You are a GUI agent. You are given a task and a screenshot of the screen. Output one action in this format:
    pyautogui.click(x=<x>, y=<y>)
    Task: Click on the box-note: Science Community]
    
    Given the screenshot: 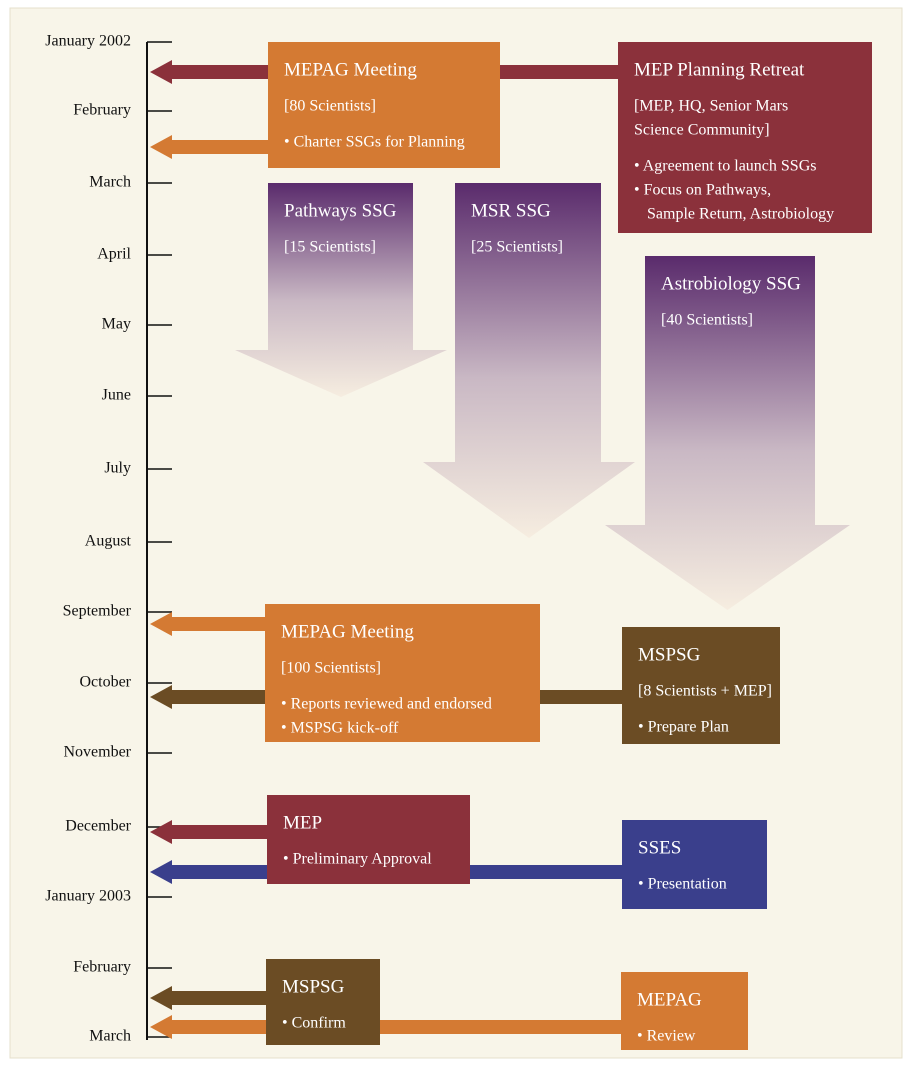 What is the action you would take?
    pyautogui.click(x=702, y=130)
    